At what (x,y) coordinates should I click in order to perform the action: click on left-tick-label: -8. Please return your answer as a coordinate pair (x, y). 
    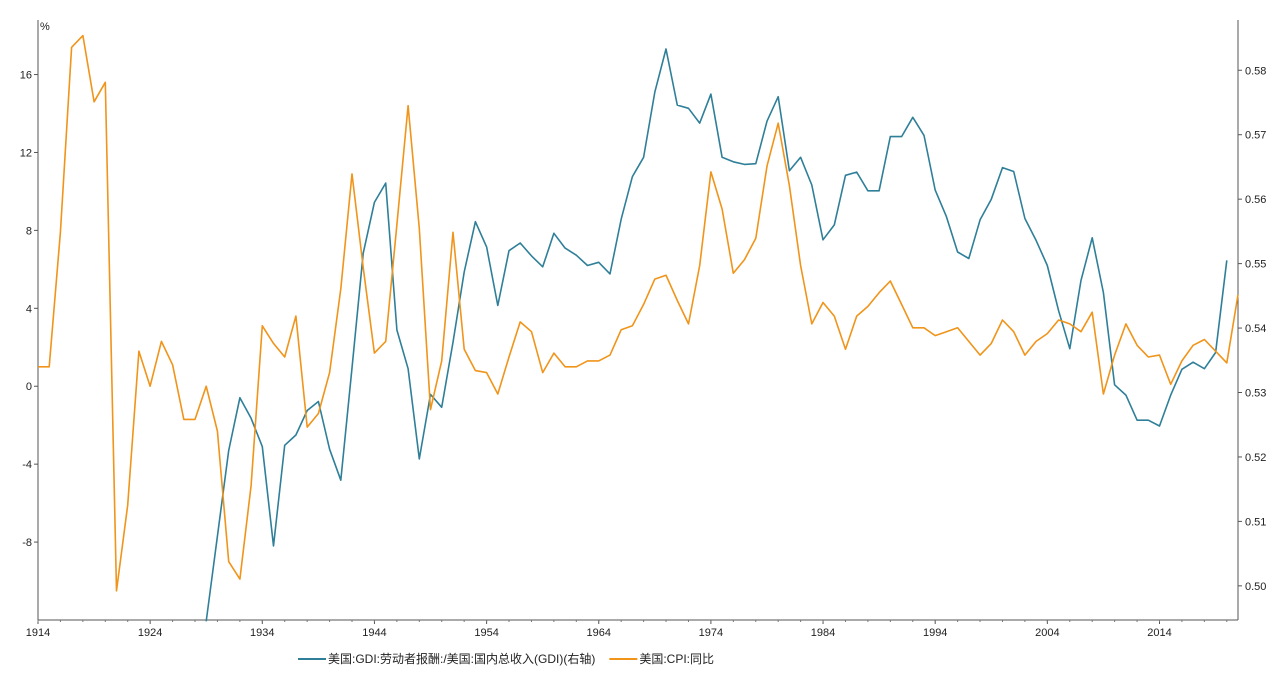
    Looking at the image, I should click on (27, 543).